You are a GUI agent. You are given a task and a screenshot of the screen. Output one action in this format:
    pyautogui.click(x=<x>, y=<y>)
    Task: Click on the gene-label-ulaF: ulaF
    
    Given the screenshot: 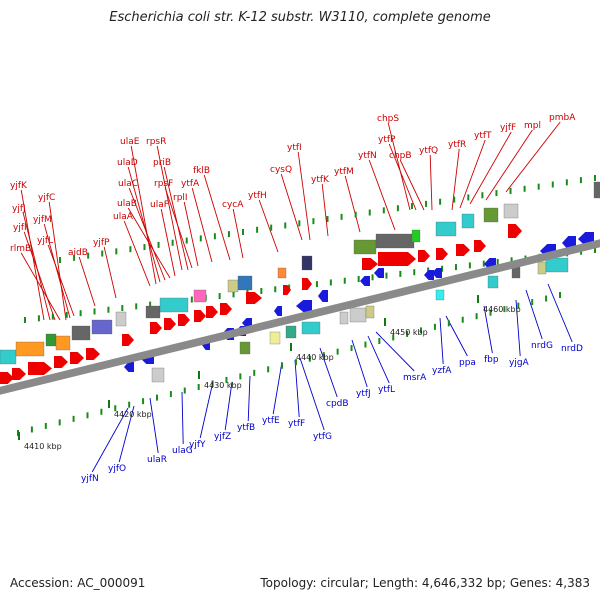 What is the action you would take?
    pyautogui.click(x=159, y=205)
    